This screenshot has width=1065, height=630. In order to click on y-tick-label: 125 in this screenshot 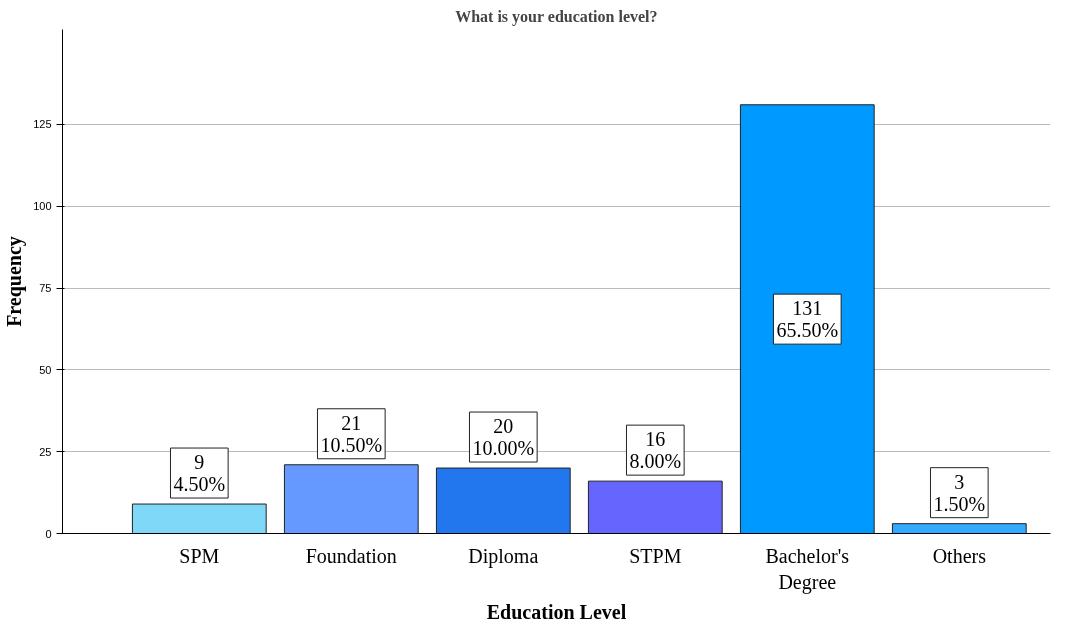, I will do `click(42, 124)`.